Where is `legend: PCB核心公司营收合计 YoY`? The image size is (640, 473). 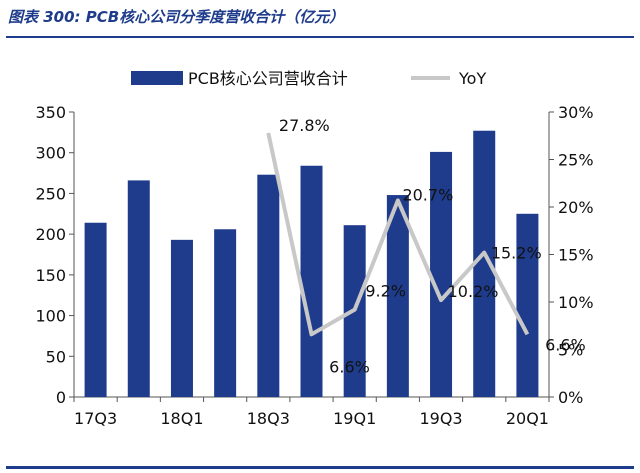
legend: PCB核心公司营收合计 YoY is located at coordinates (308, 78).